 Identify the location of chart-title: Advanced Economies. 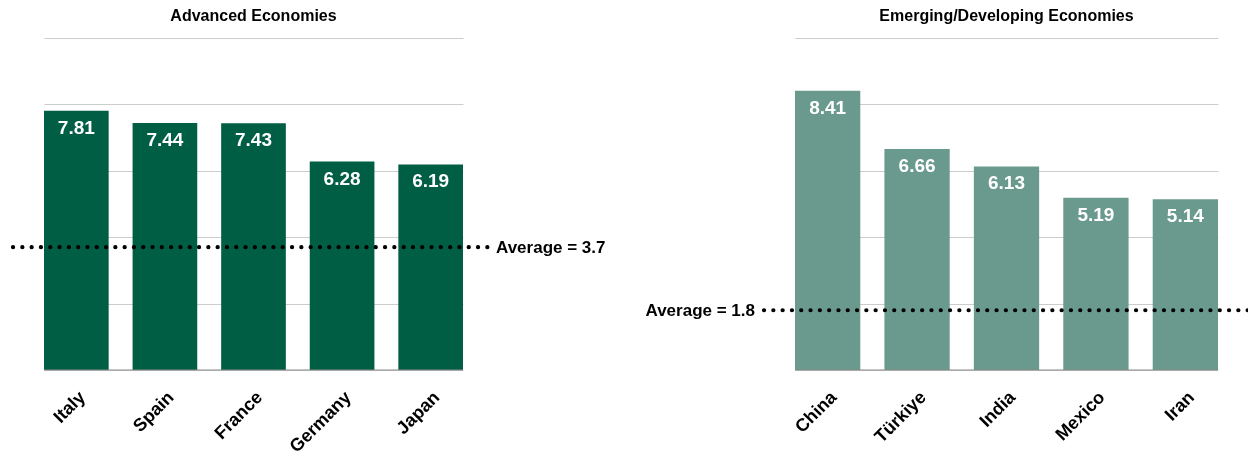
(253, 15).